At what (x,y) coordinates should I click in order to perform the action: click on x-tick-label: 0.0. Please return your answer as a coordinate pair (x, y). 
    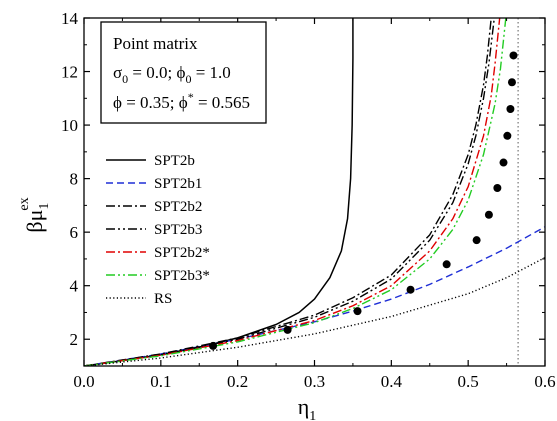
    Looking at the image, I should click on (83, 381).